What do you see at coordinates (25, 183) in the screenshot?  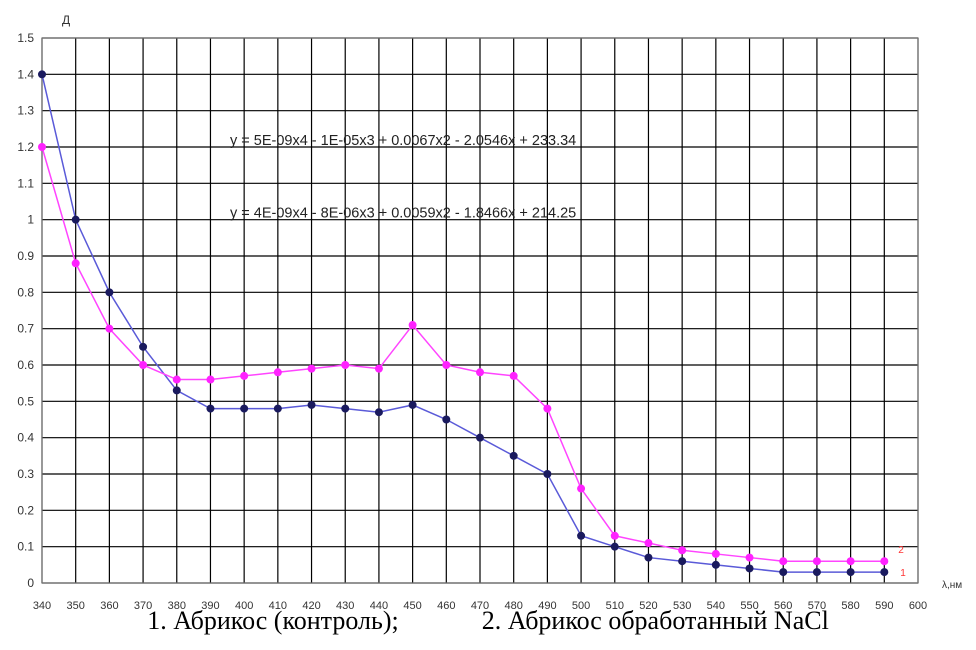 I see `y-tick-label: 1.1` at bounding box center [25, 183].